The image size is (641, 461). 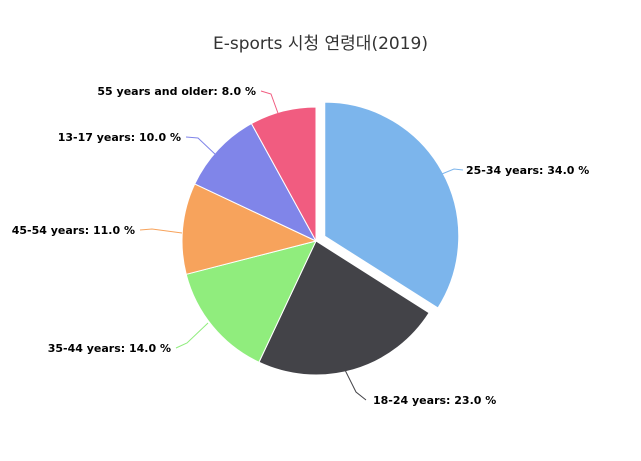 What do you see at coordinates (434, 400) in the screenshot?
I see `slice-label: 18-24 years: 23.0 %` at bounding box center [434, 400].